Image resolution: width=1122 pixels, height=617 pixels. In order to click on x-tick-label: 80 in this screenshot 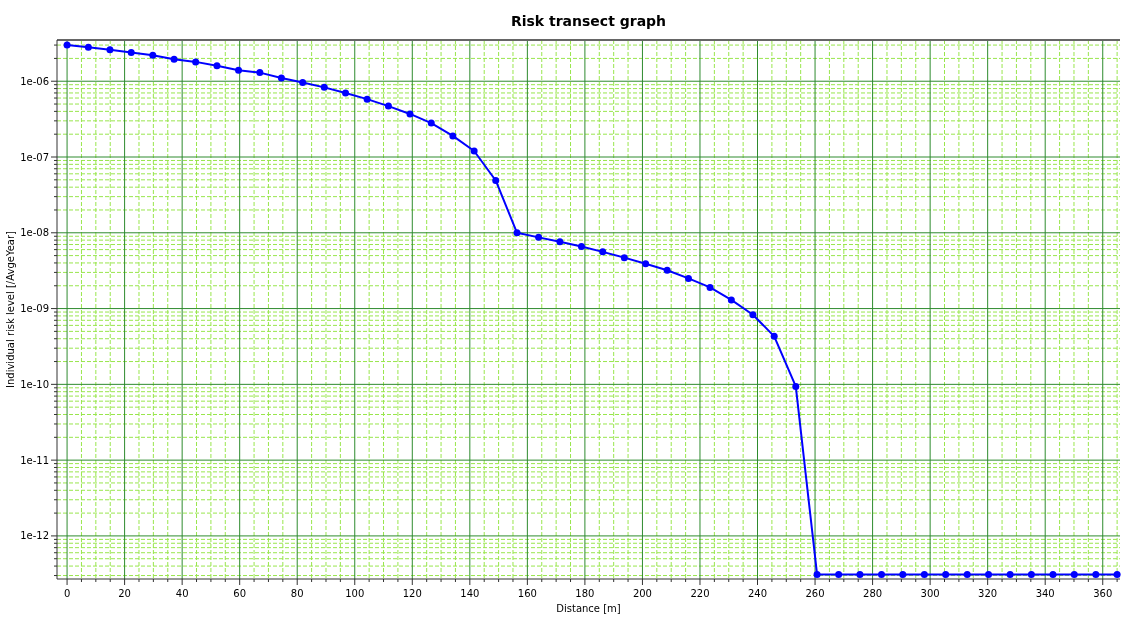, I will do `click(297, 593)`.